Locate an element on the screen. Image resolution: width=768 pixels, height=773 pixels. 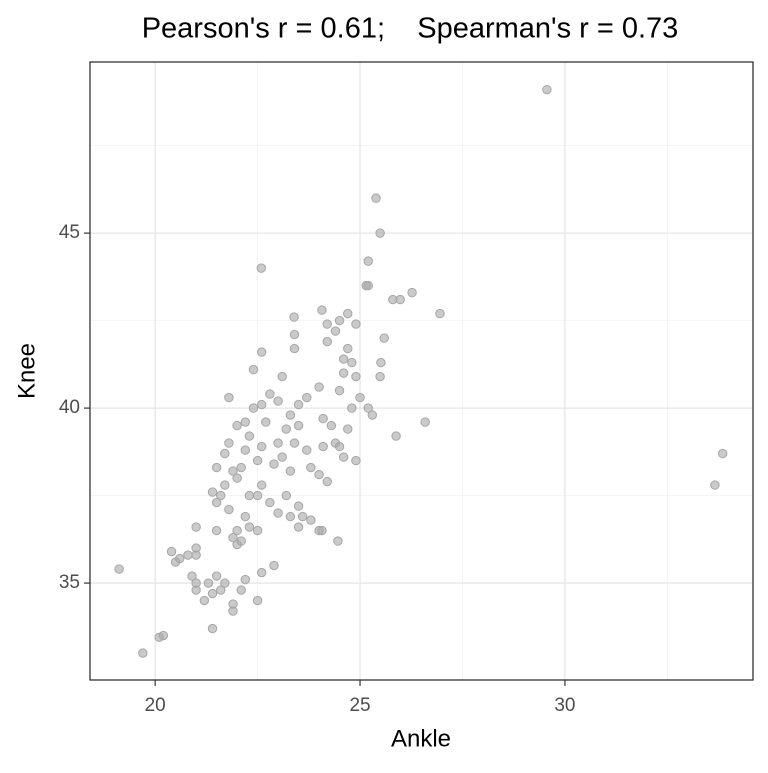
y-axis-label: Knee is located at coordinates (26, 371).